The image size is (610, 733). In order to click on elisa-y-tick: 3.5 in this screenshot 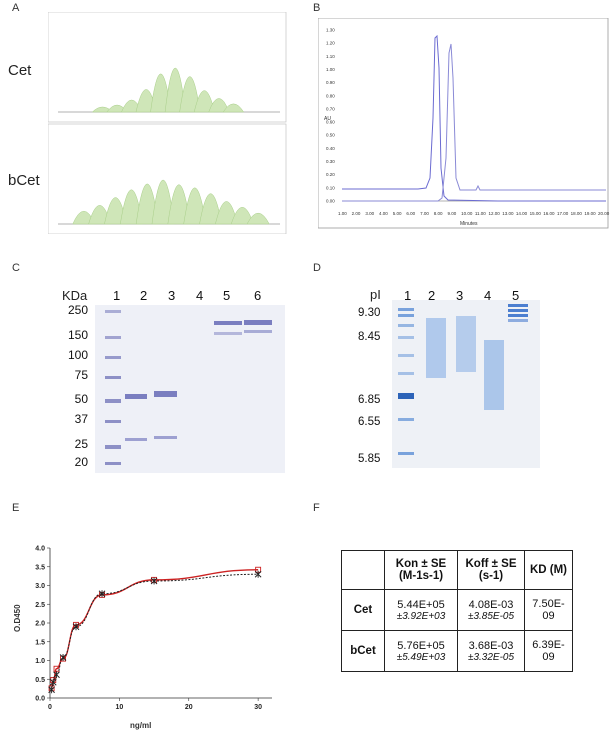, I will do `click(40, 567)`.